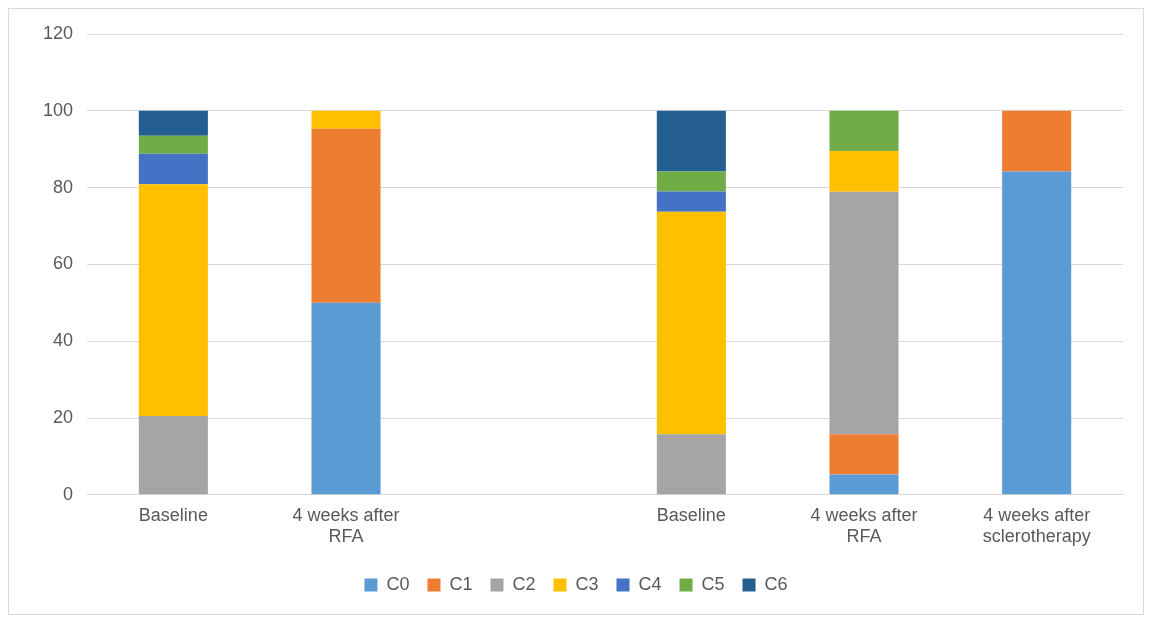 The width and height of the screenshot is (1150, 621). What do you see at coordinates (587, 583) in the screenshot?
I see `legend-label: C3` at bounding box center [587, 583].